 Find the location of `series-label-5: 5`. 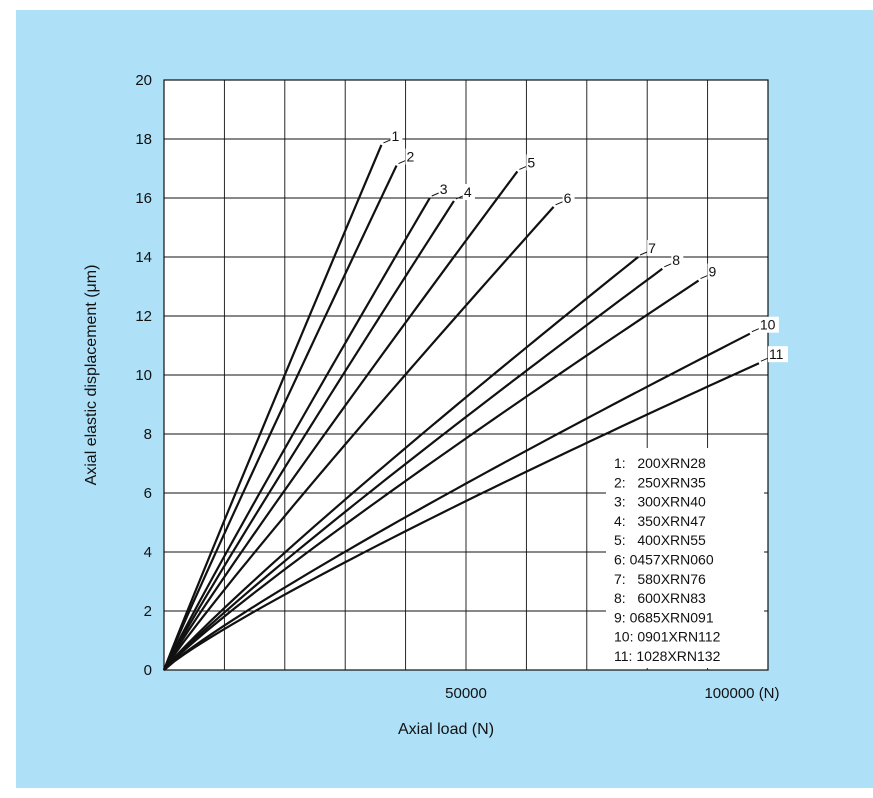

series-label-5: 5 is located at coordinates (531, 162).